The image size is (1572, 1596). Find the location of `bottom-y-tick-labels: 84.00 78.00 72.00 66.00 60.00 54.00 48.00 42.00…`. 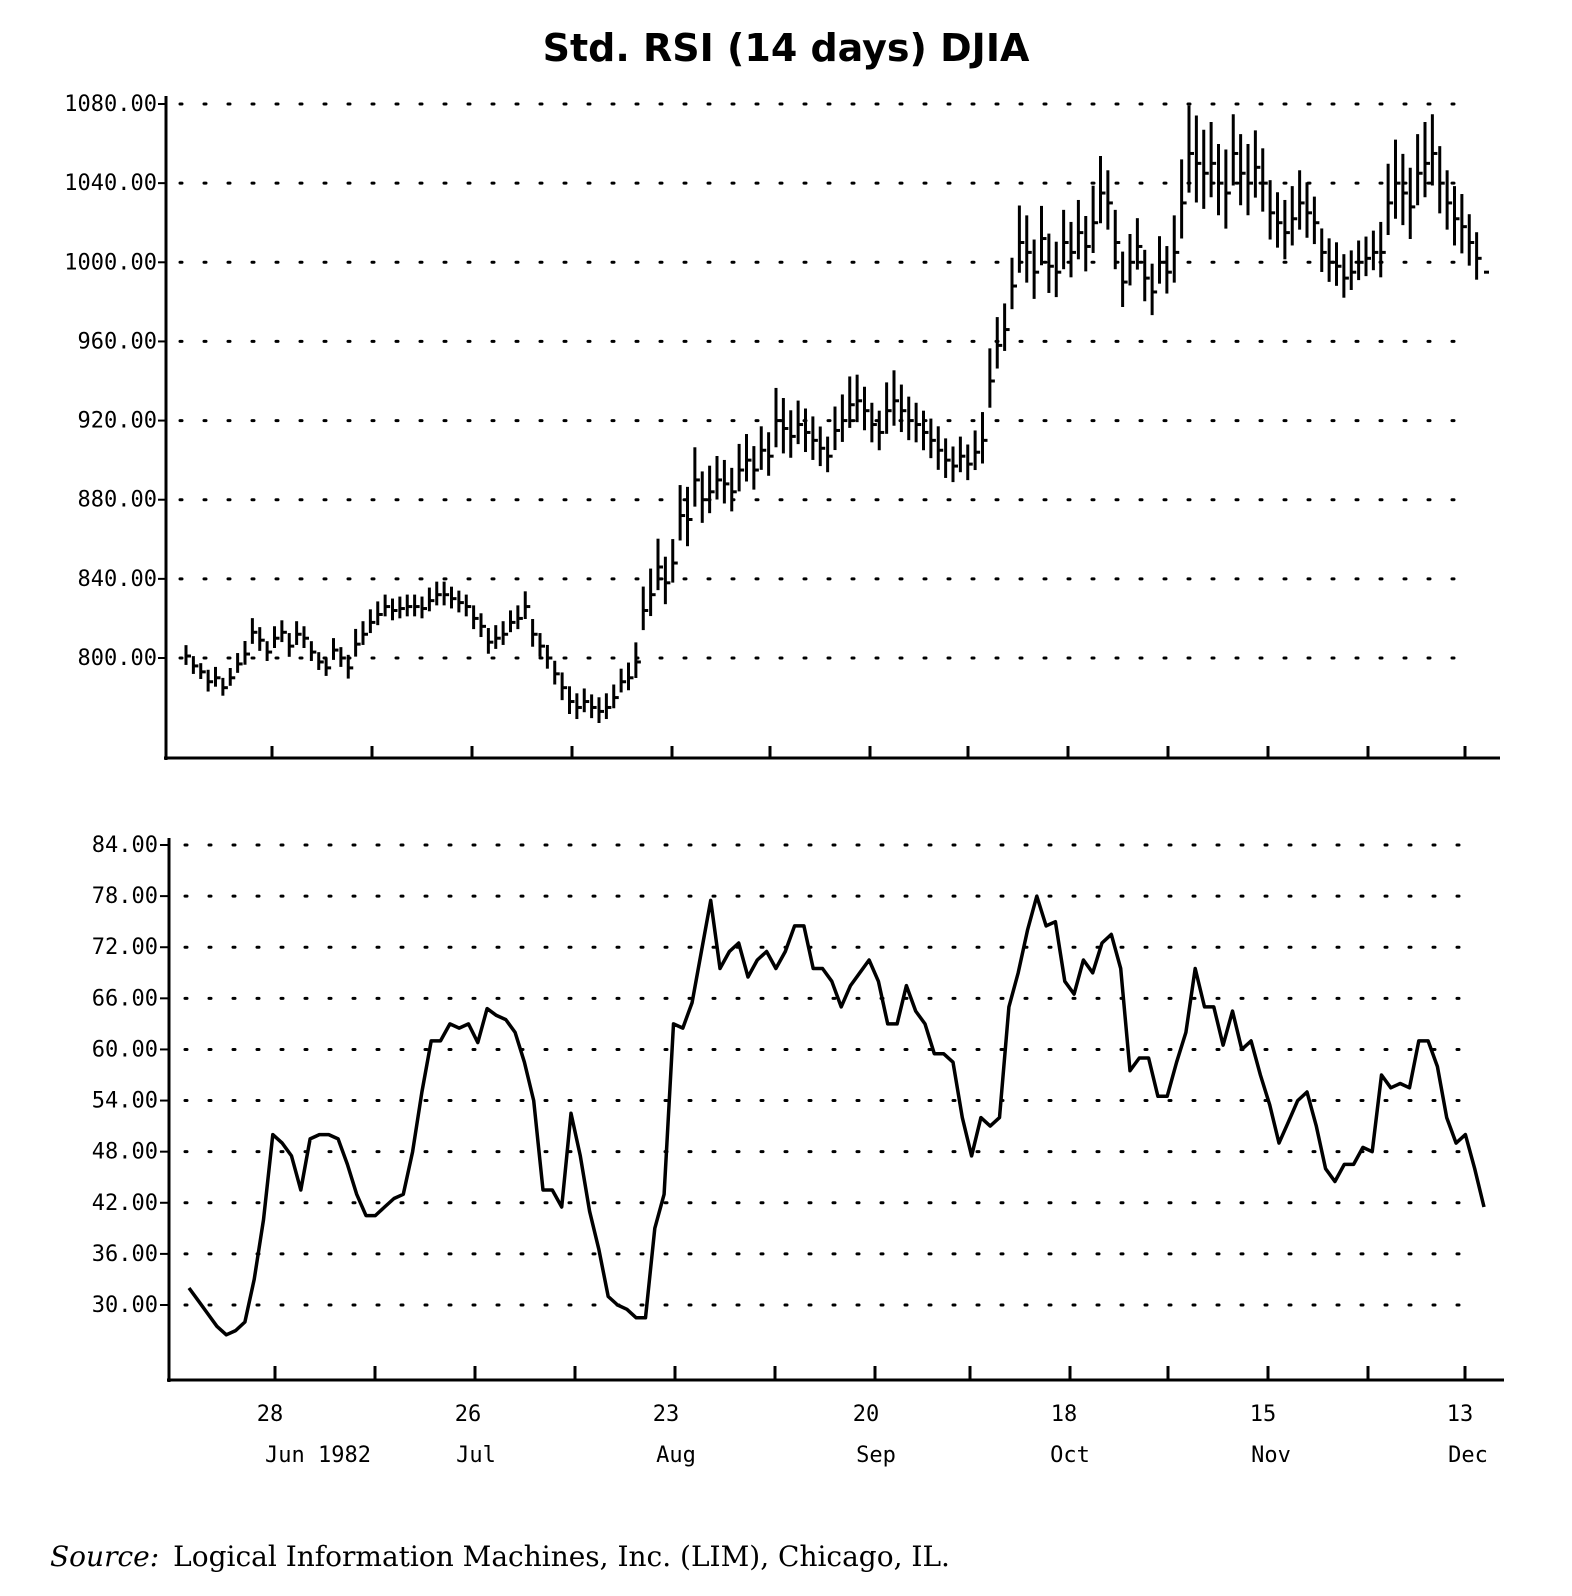

bottom-y-tick-labels: 84.00 78.00 72.00 66.00 60.00 54.00 48.00 42.00… is located at coordinates (125, 1075).